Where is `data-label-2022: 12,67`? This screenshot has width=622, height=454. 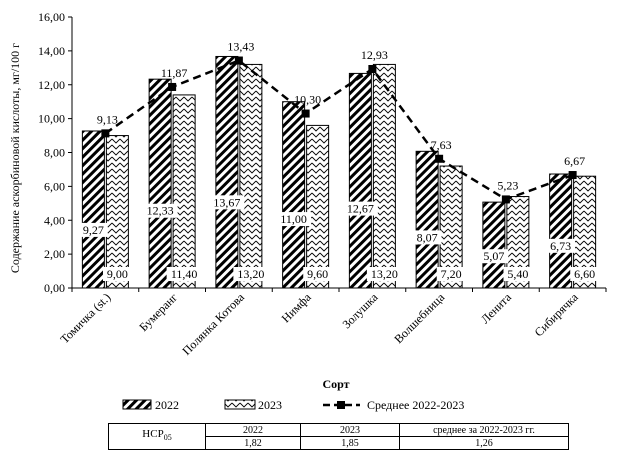 data-label-2022: 12,67 is located at coordinates (360, 209).